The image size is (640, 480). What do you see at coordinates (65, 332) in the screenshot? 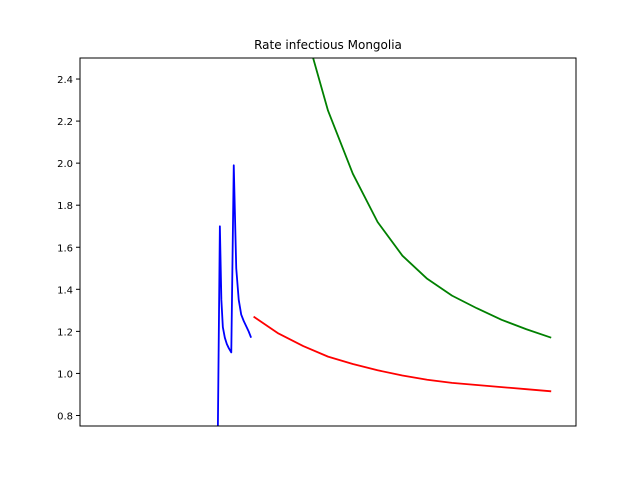
I see `y-tick-label-2: 1.2` at bounding box center [65, 332].